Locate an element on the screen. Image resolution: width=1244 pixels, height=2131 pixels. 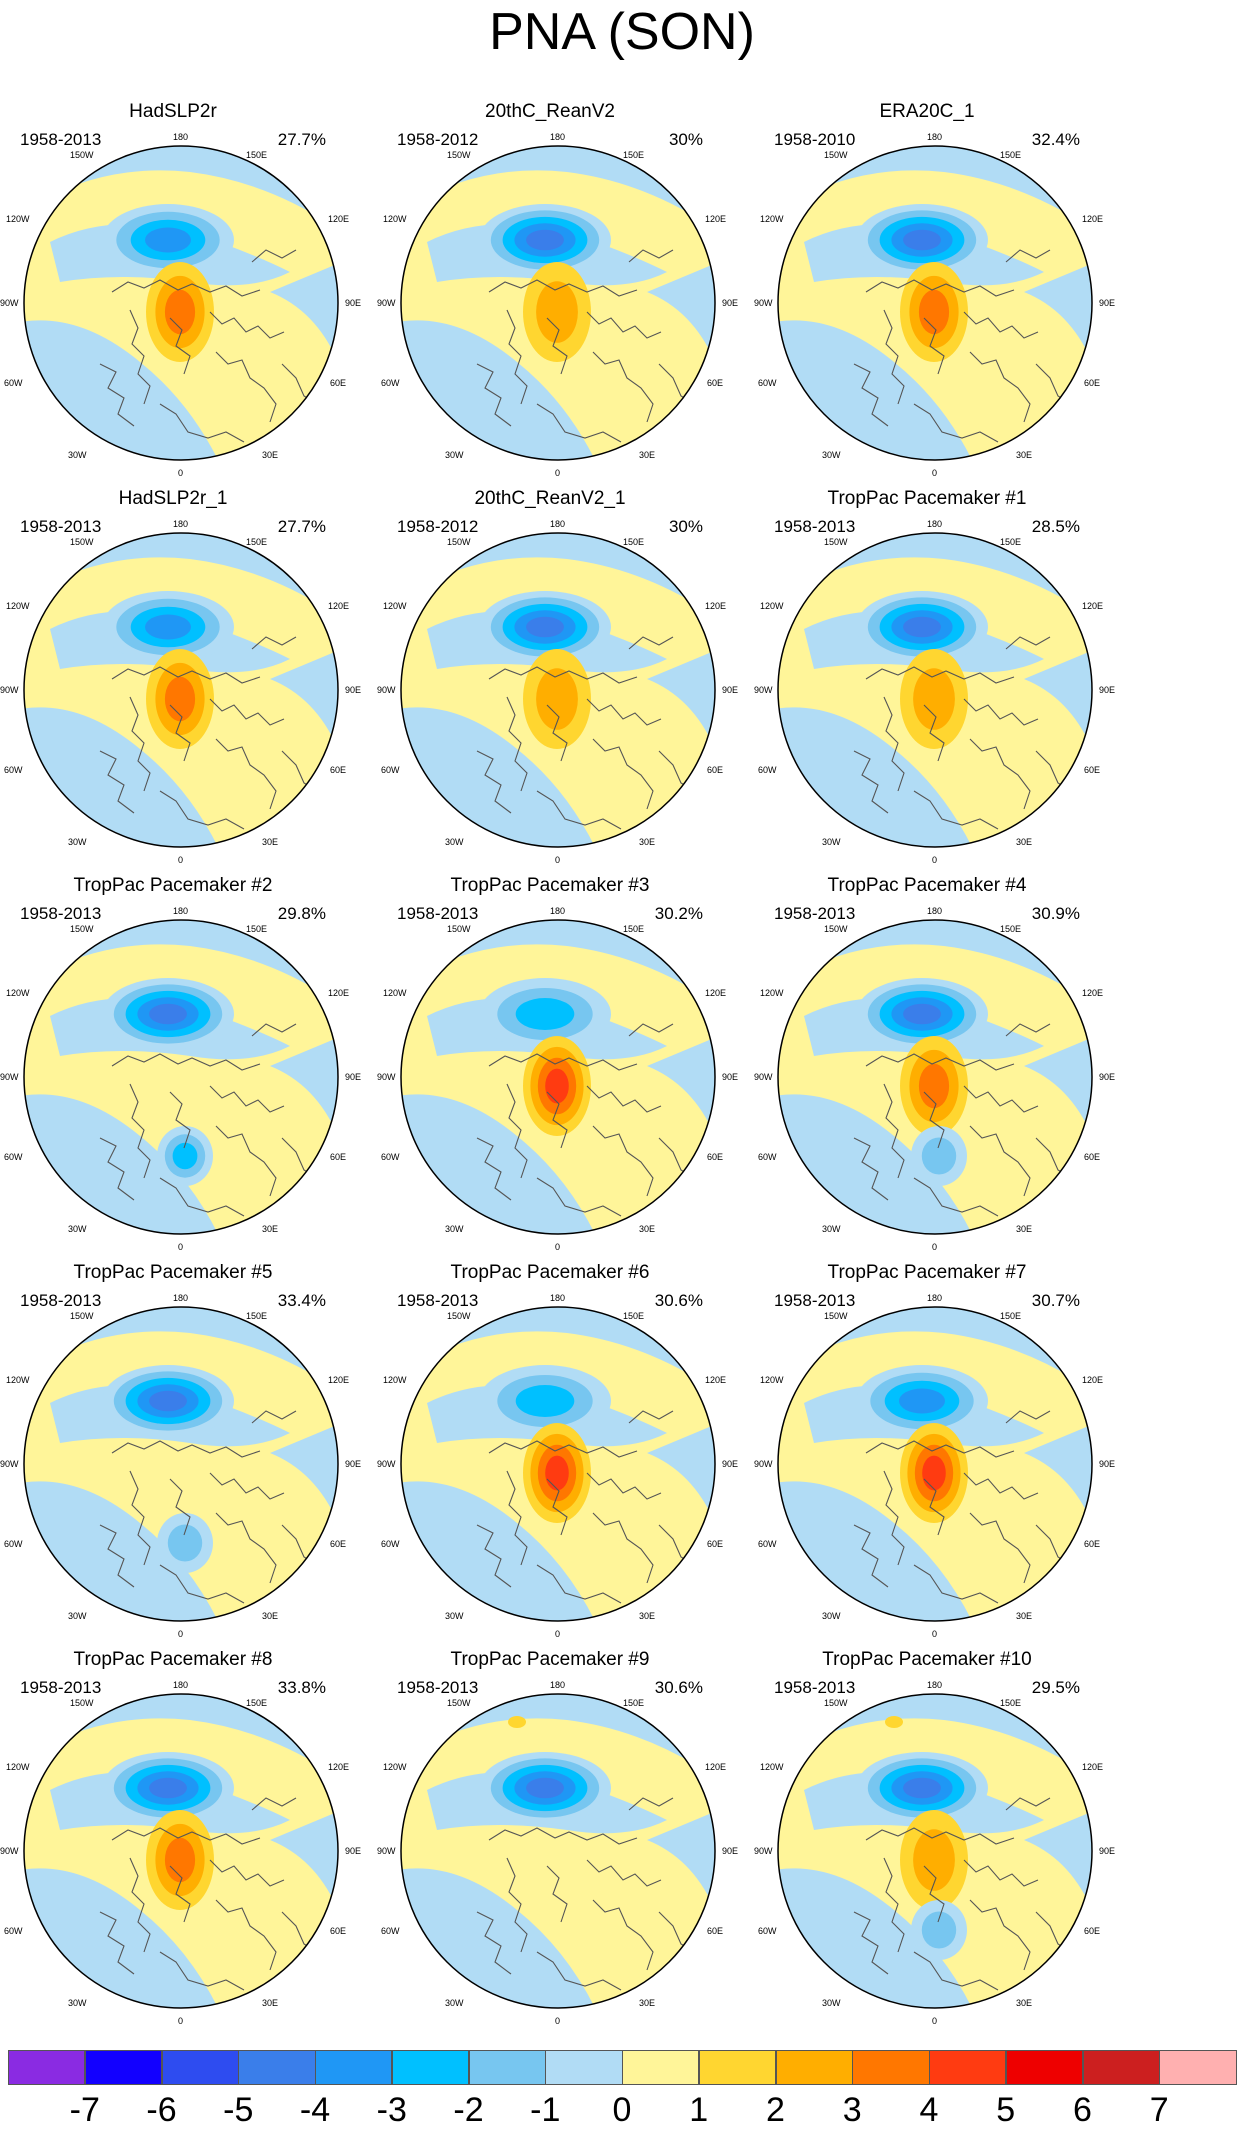
colorbar-tick-label: 6 is located at coordinates (1082, 2110).